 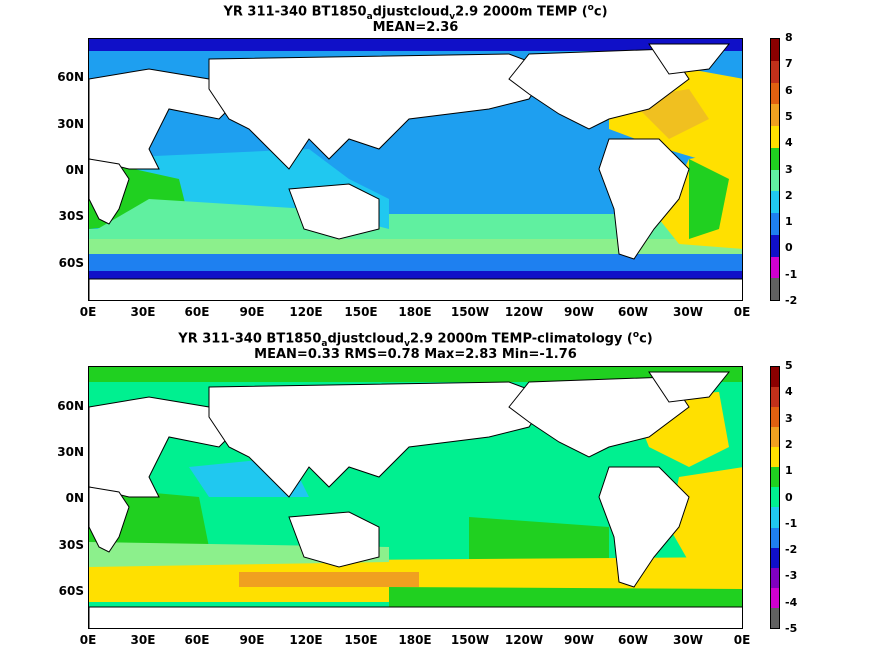 What do you see at coordinates (415, 312) in the screenshot?
I see `p1-lon-6: 180E` at bounding box center [415, 312].